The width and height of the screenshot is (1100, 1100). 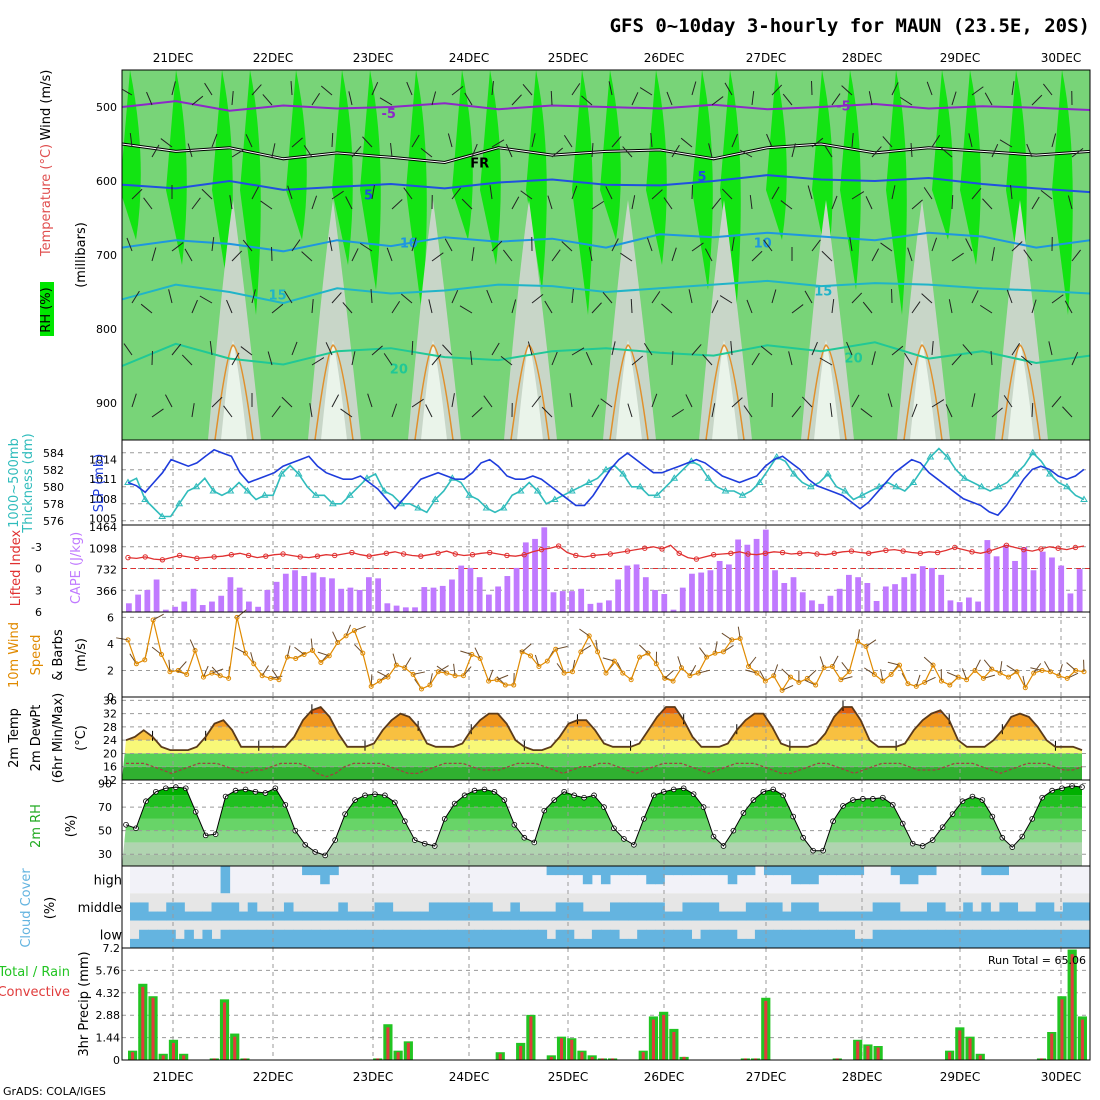 I want to click on lifted-index-line, so click(x=606, y=552).